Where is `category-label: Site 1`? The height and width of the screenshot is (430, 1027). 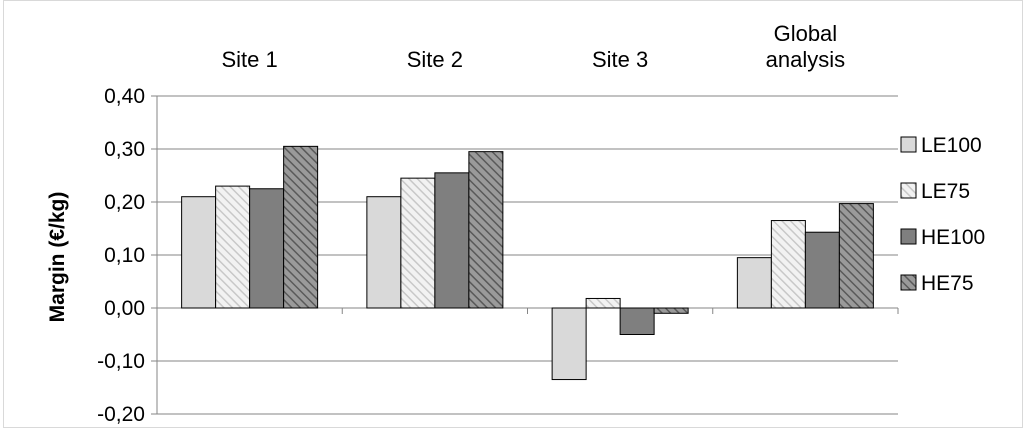
category-label: Site 1 is located at coordinates (249, 59).